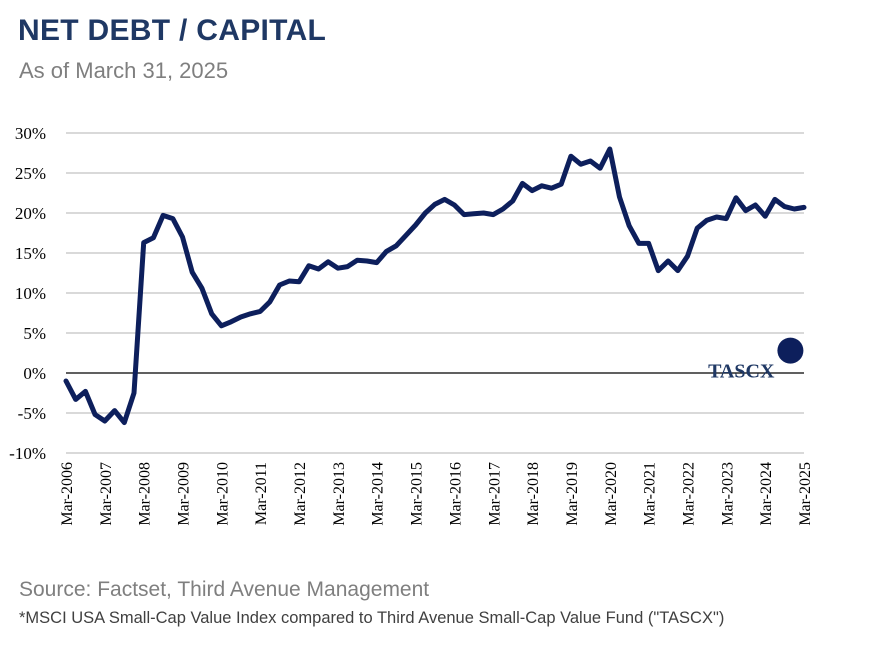 This screenshot has height=660, width=874. I want to click on y-tick-label: 10%, so click(30, 293).